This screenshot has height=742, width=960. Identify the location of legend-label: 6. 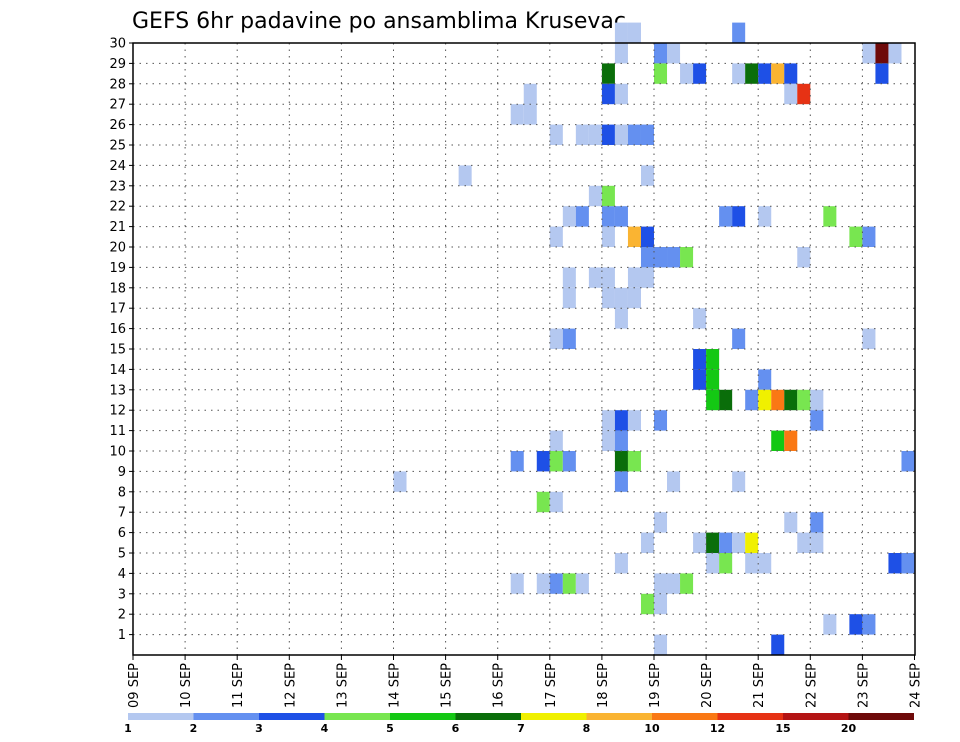
(456, 728).